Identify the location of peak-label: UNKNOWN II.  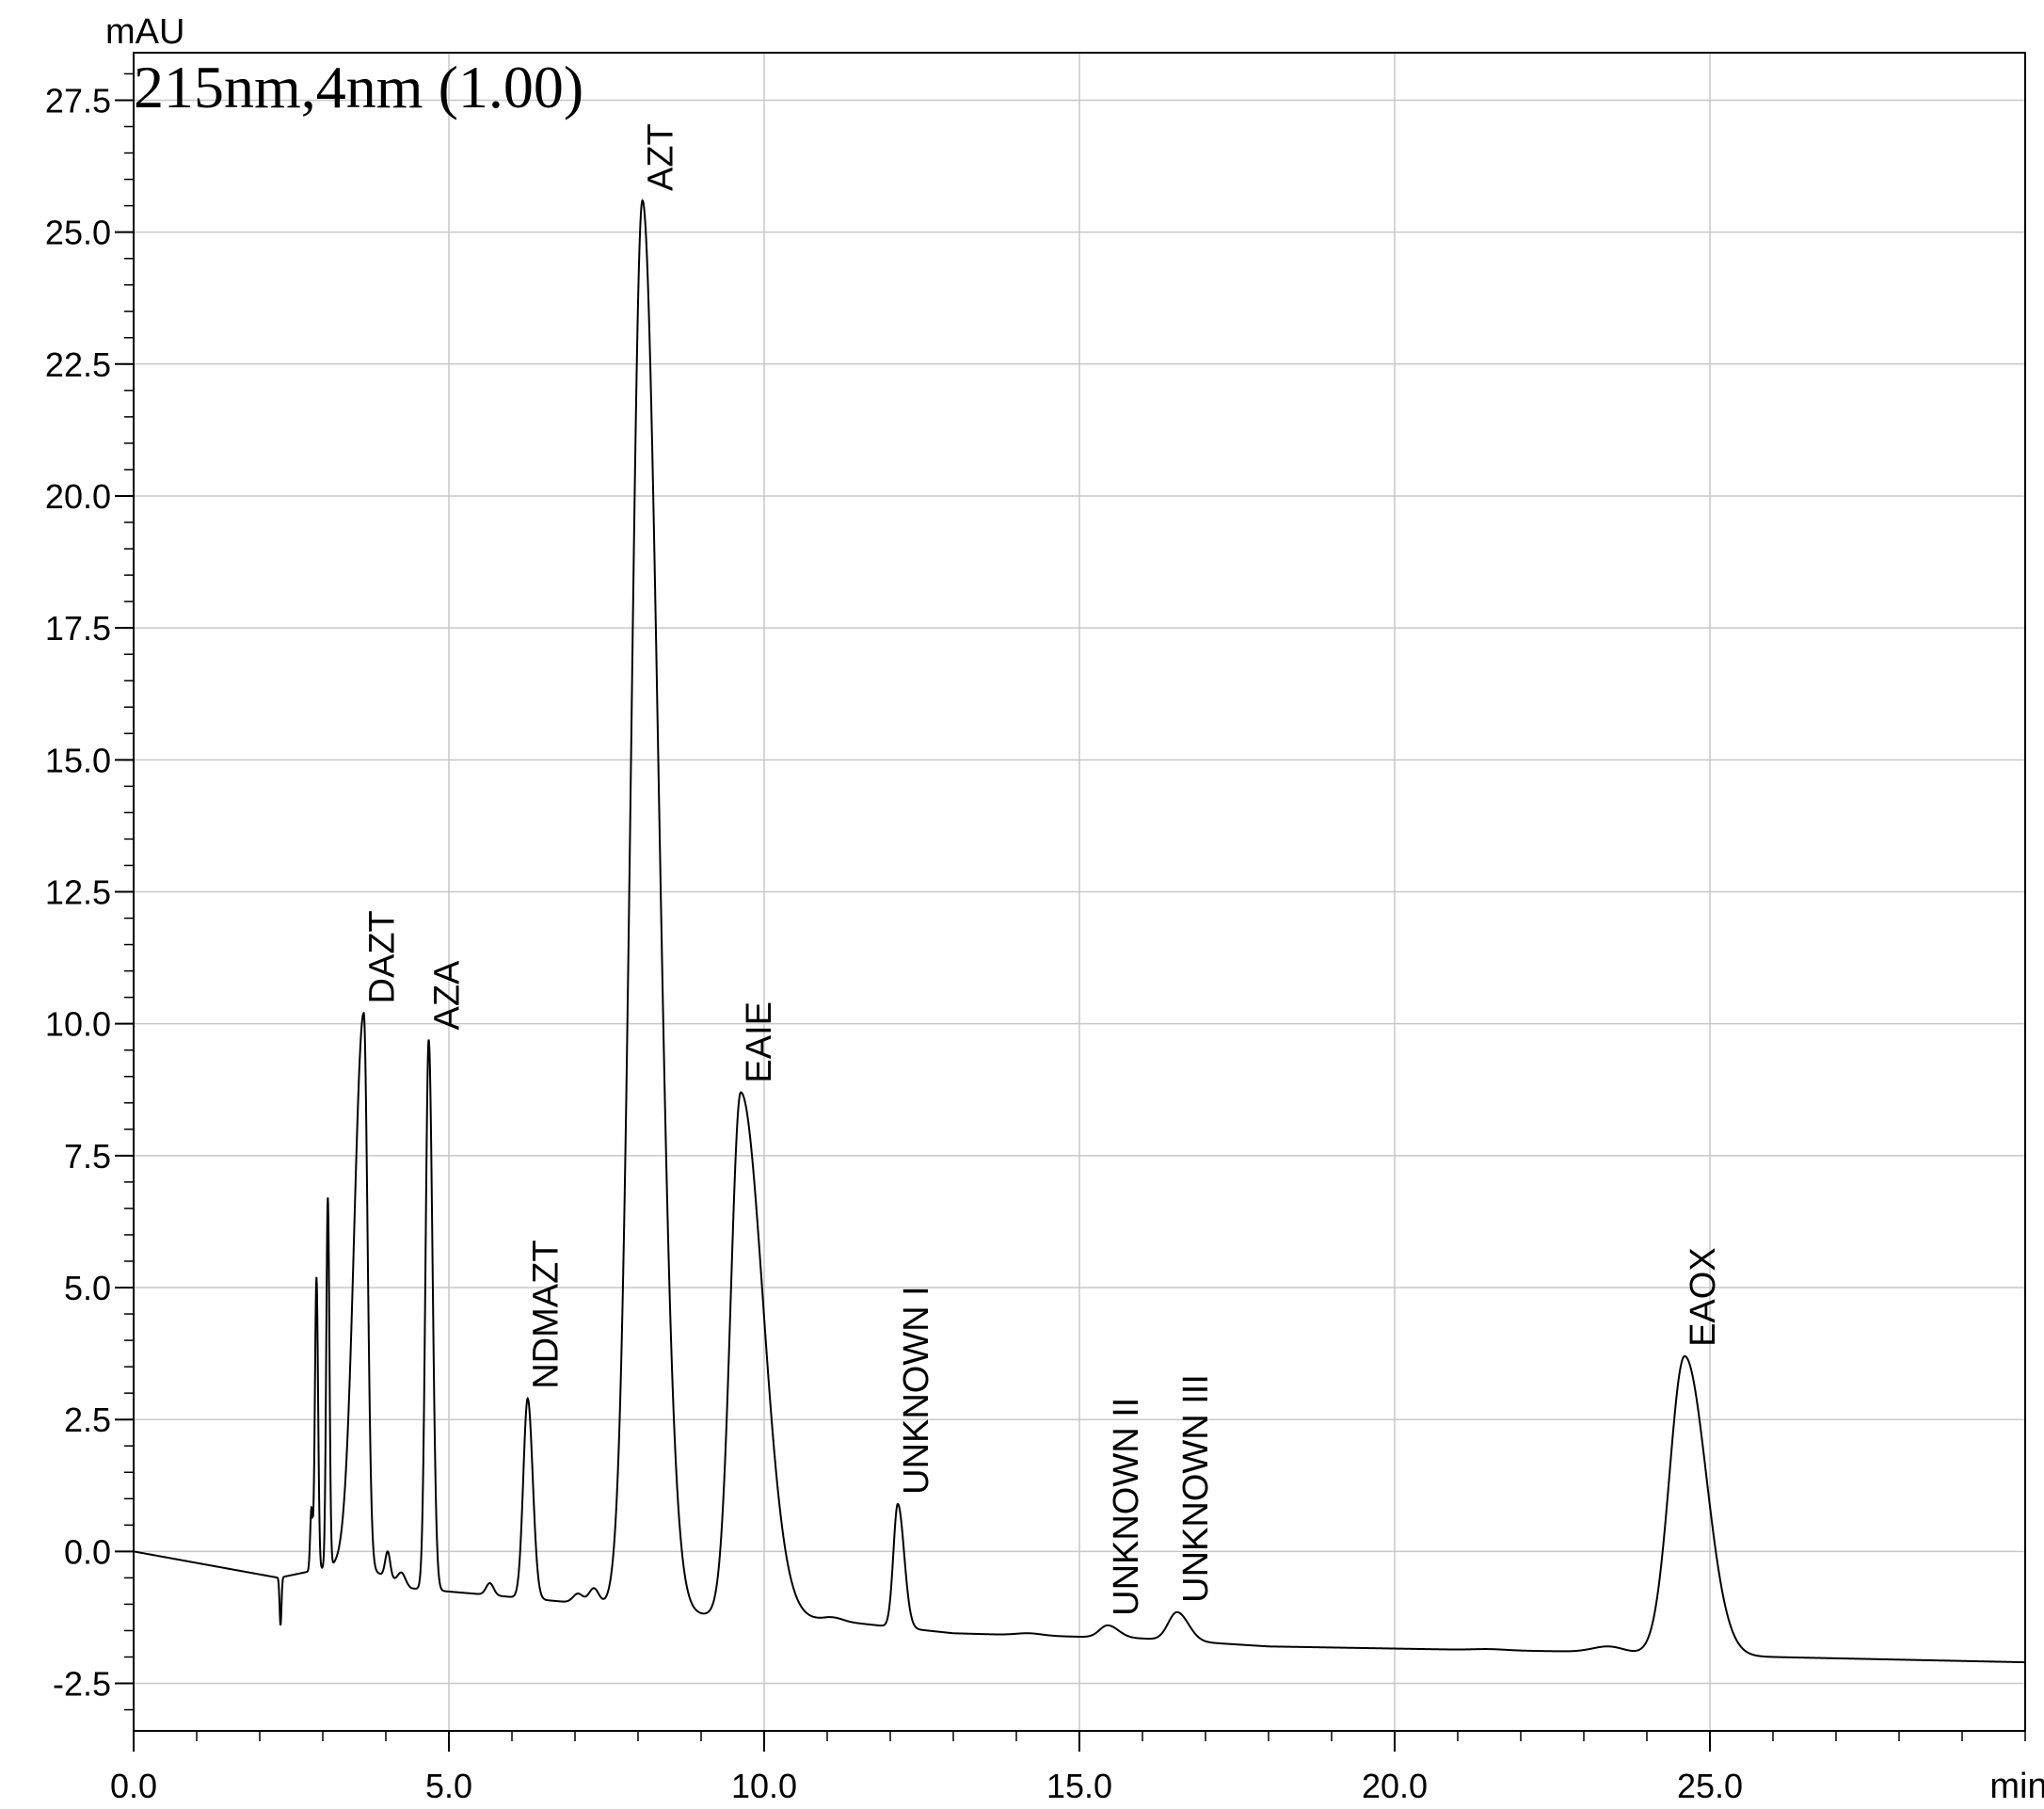
(1126, 1507).